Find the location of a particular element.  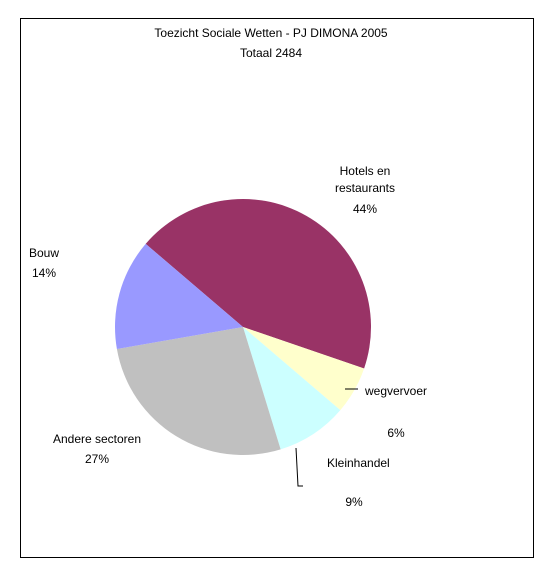

slice-percent-label: 6% is located at coordinates (396, 433).